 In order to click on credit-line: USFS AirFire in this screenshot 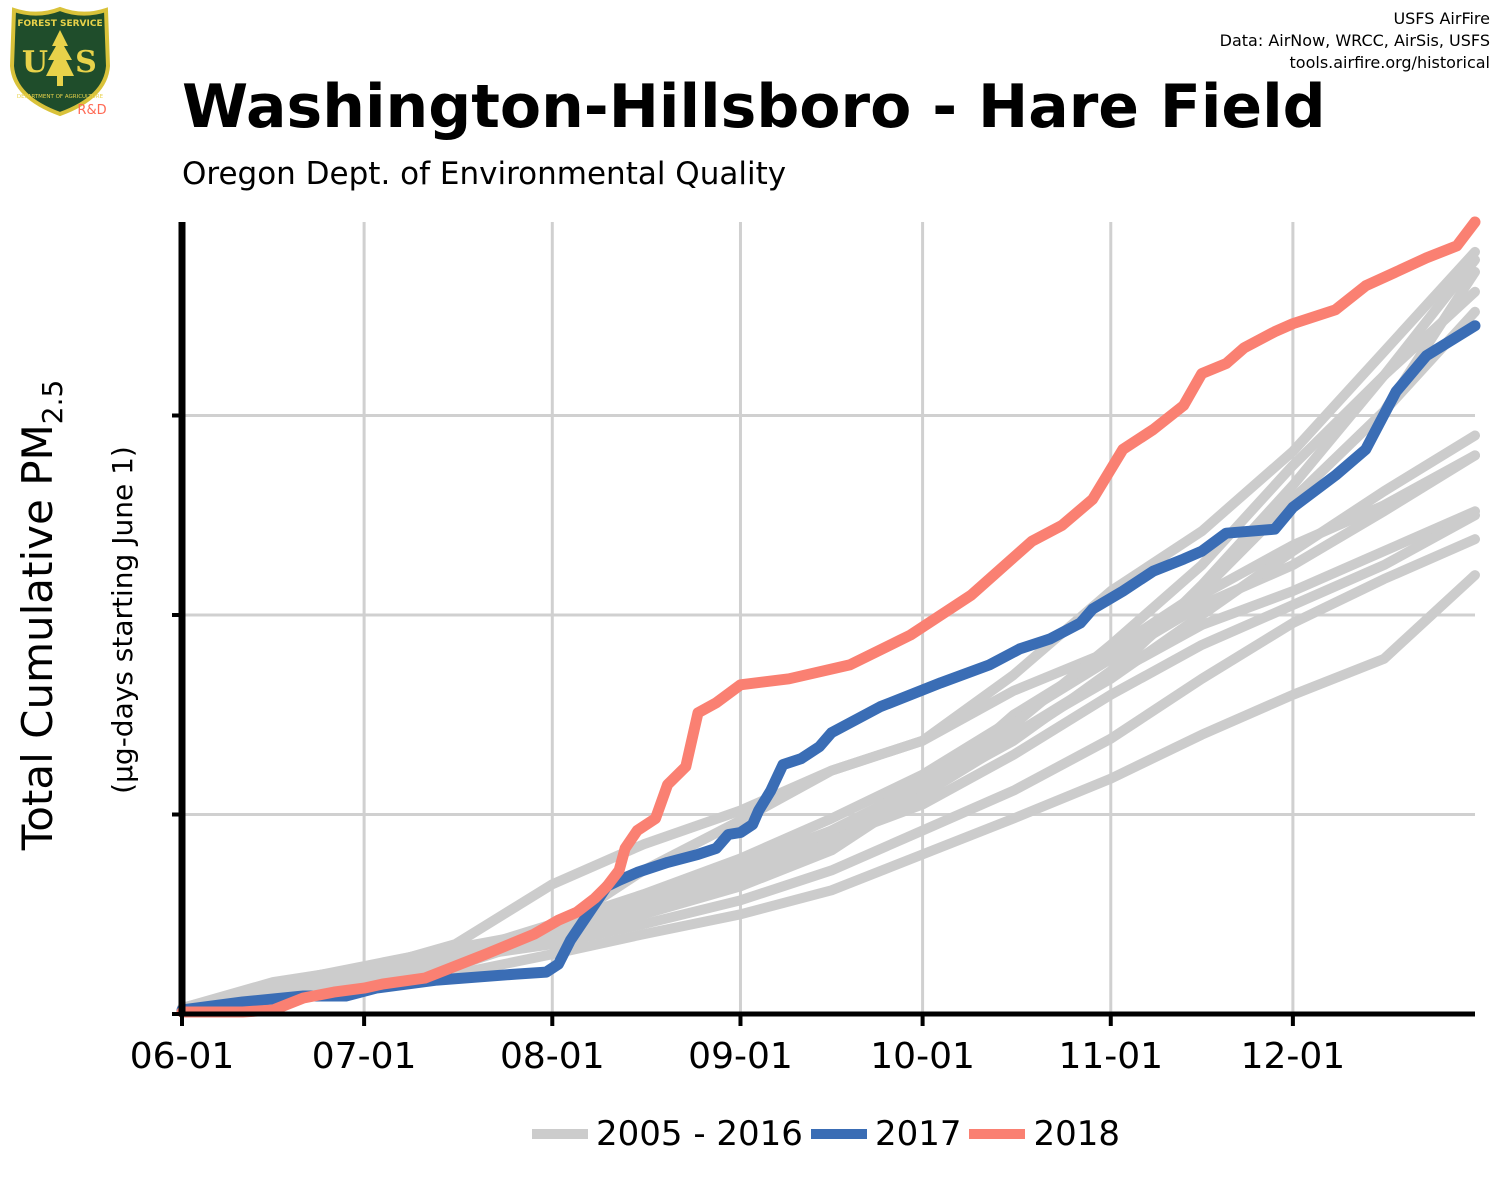, I will do `click(1441, 18)`.